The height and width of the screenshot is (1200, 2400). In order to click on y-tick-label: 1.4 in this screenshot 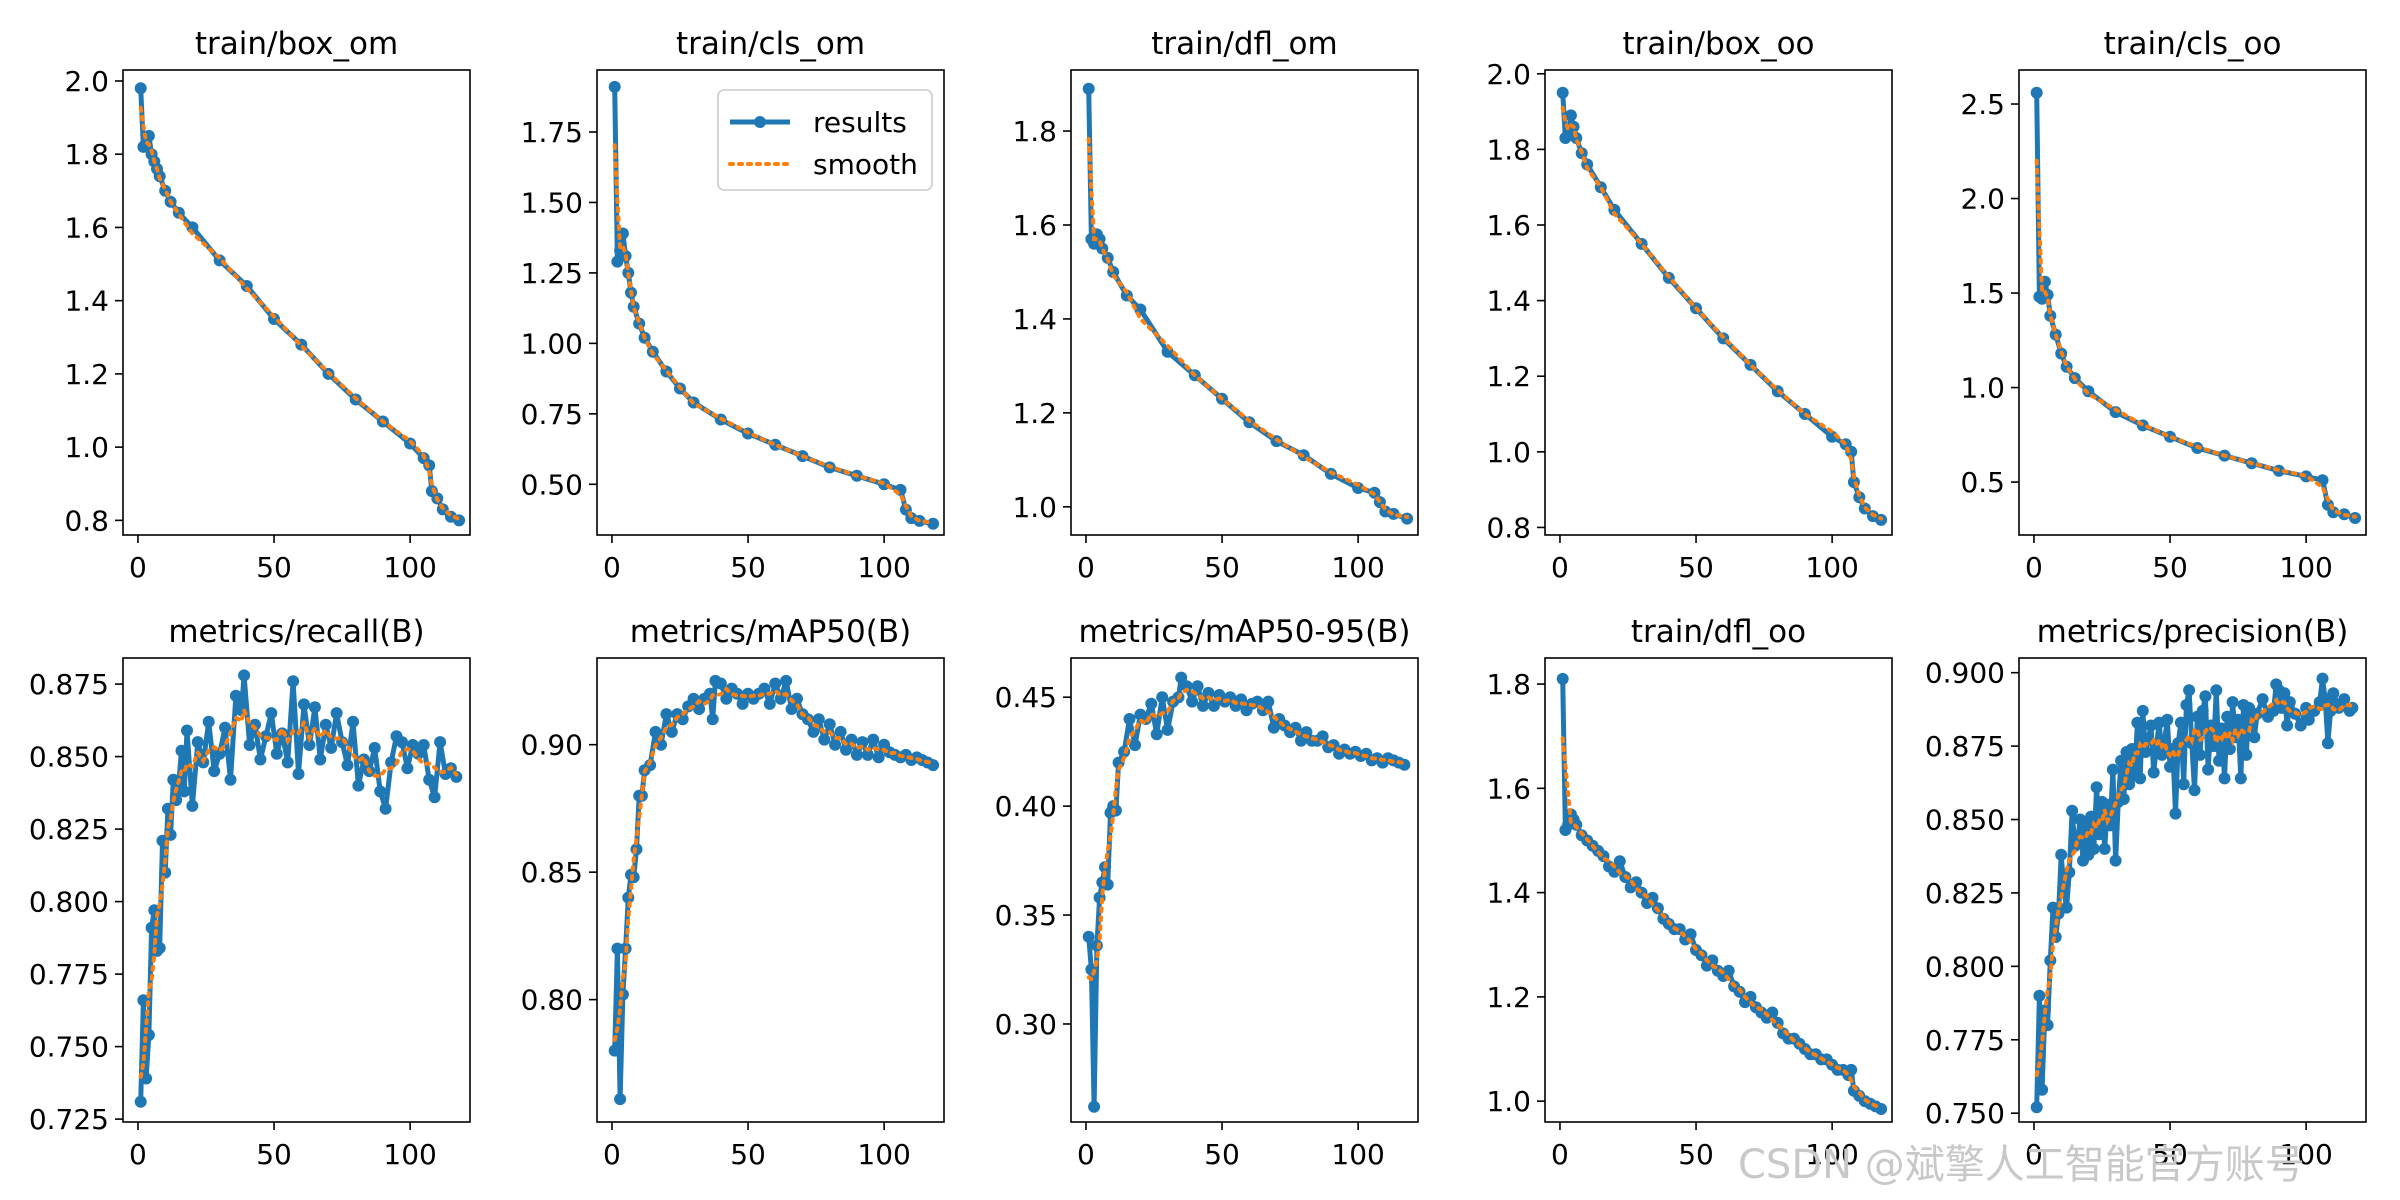, I will do `click(1508, 893)`.